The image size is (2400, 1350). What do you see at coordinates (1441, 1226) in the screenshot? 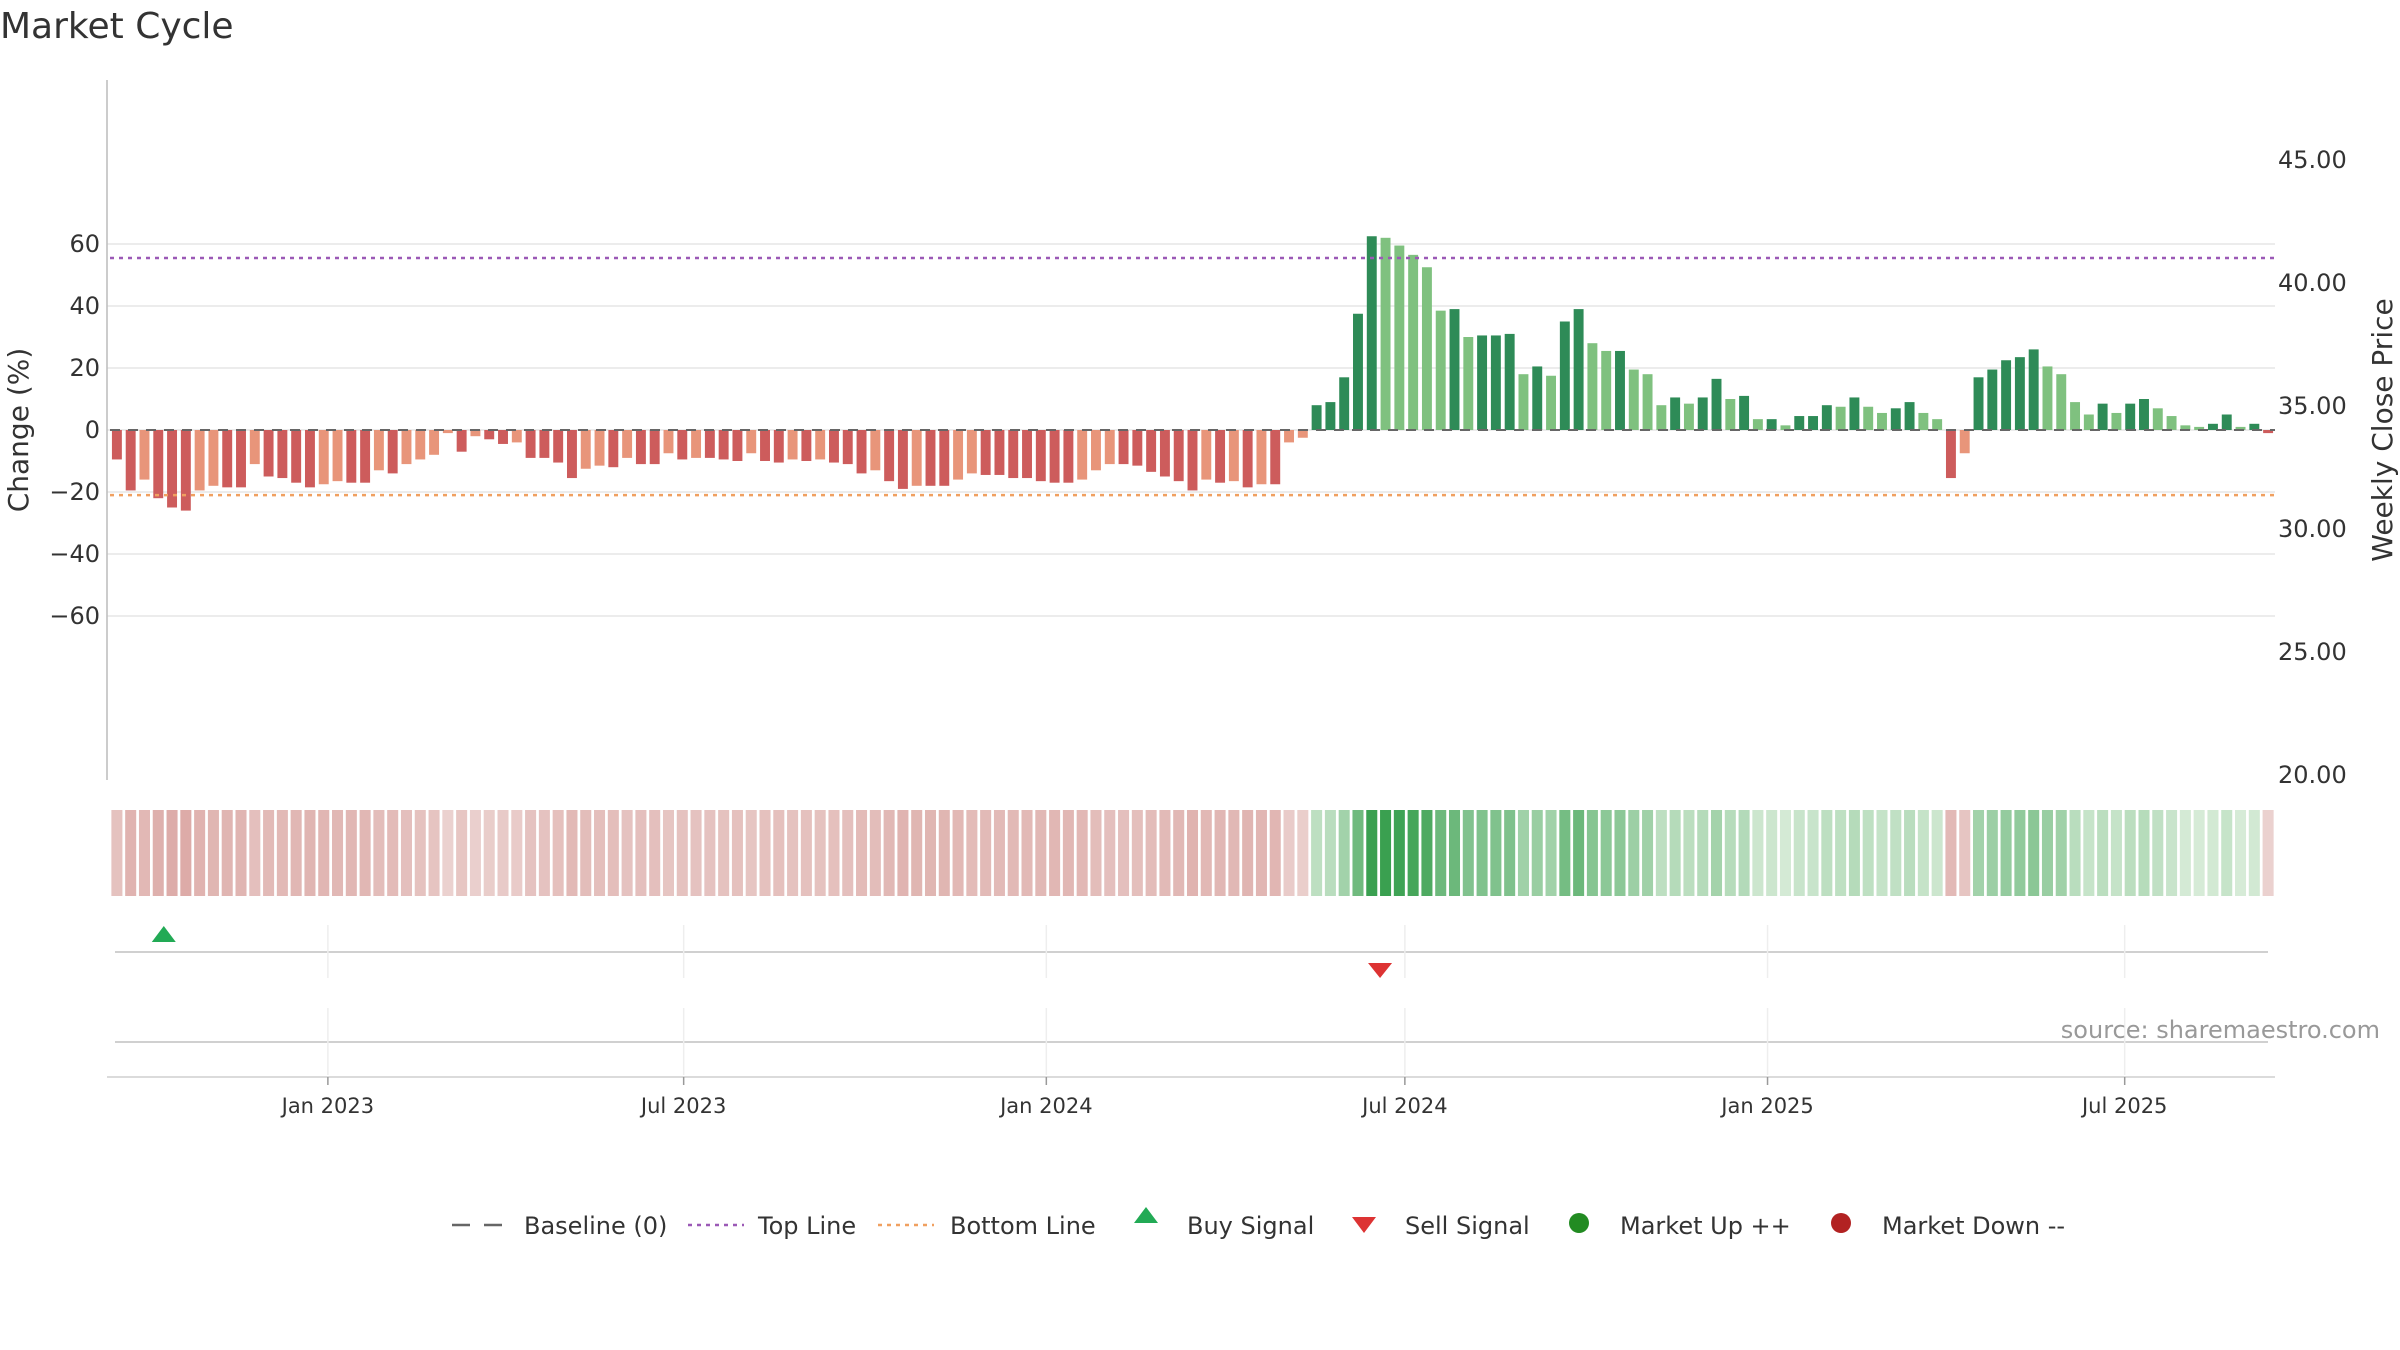
I see `legend-item: Sell Signal` at bounding box center [1441, 1226].